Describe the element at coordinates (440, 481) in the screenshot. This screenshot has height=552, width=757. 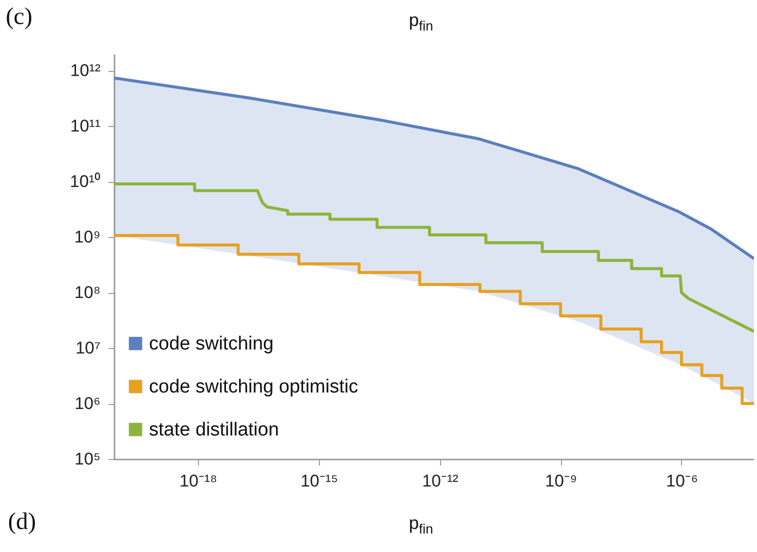
I see `x-tick-label: 10⁻¹²` at that location.